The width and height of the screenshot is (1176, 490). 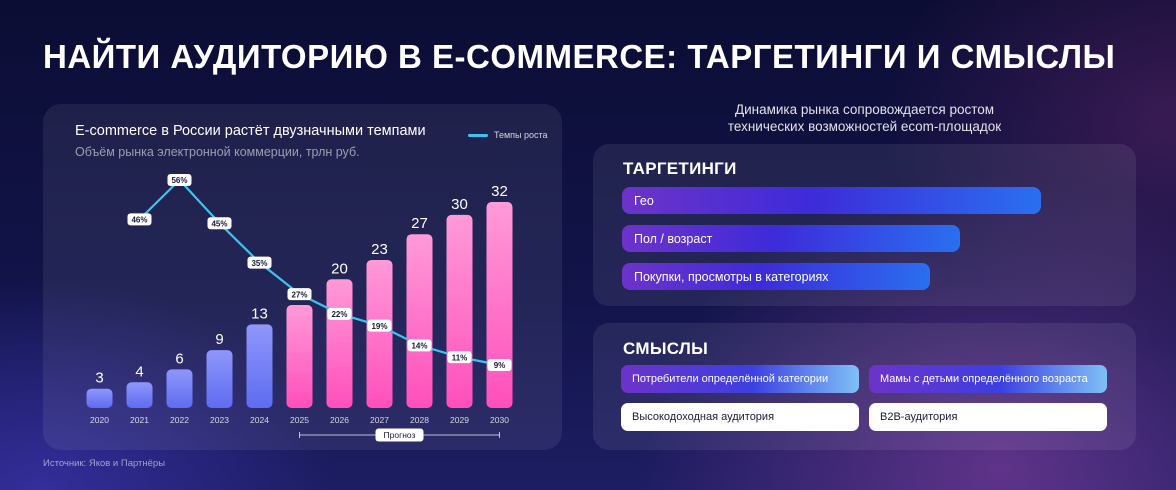 What do you see at coordinates (419, 223) in the screenshot?
I see `bar-value-2028: 27` at bounding box center [419, 223].